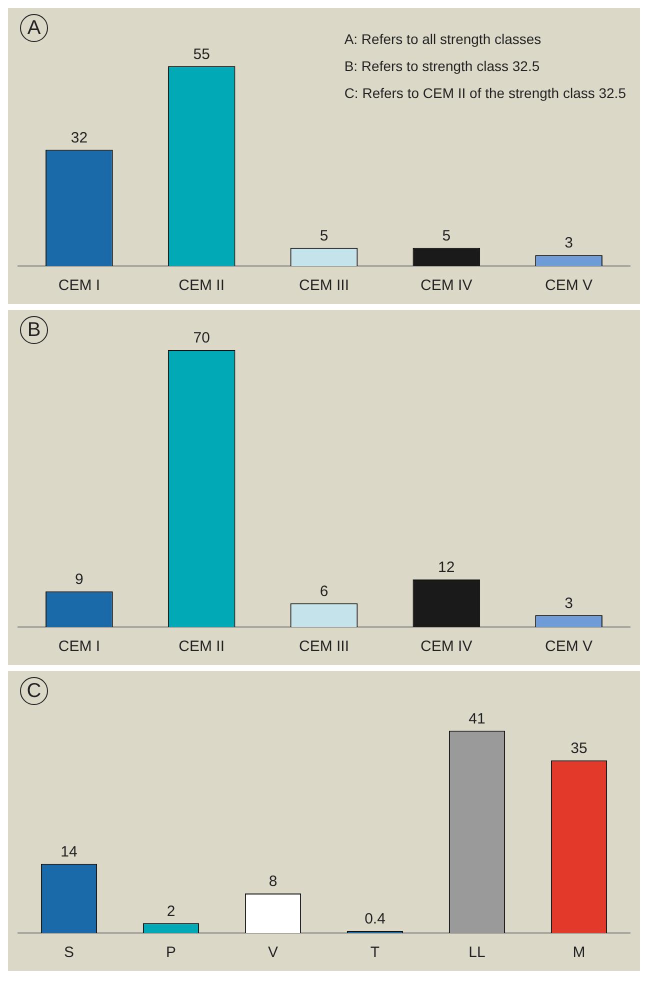  What do you see at coordinates (79, 579) in the screenshot?
I see `data-label: 9` at bounding box center [79, 579].